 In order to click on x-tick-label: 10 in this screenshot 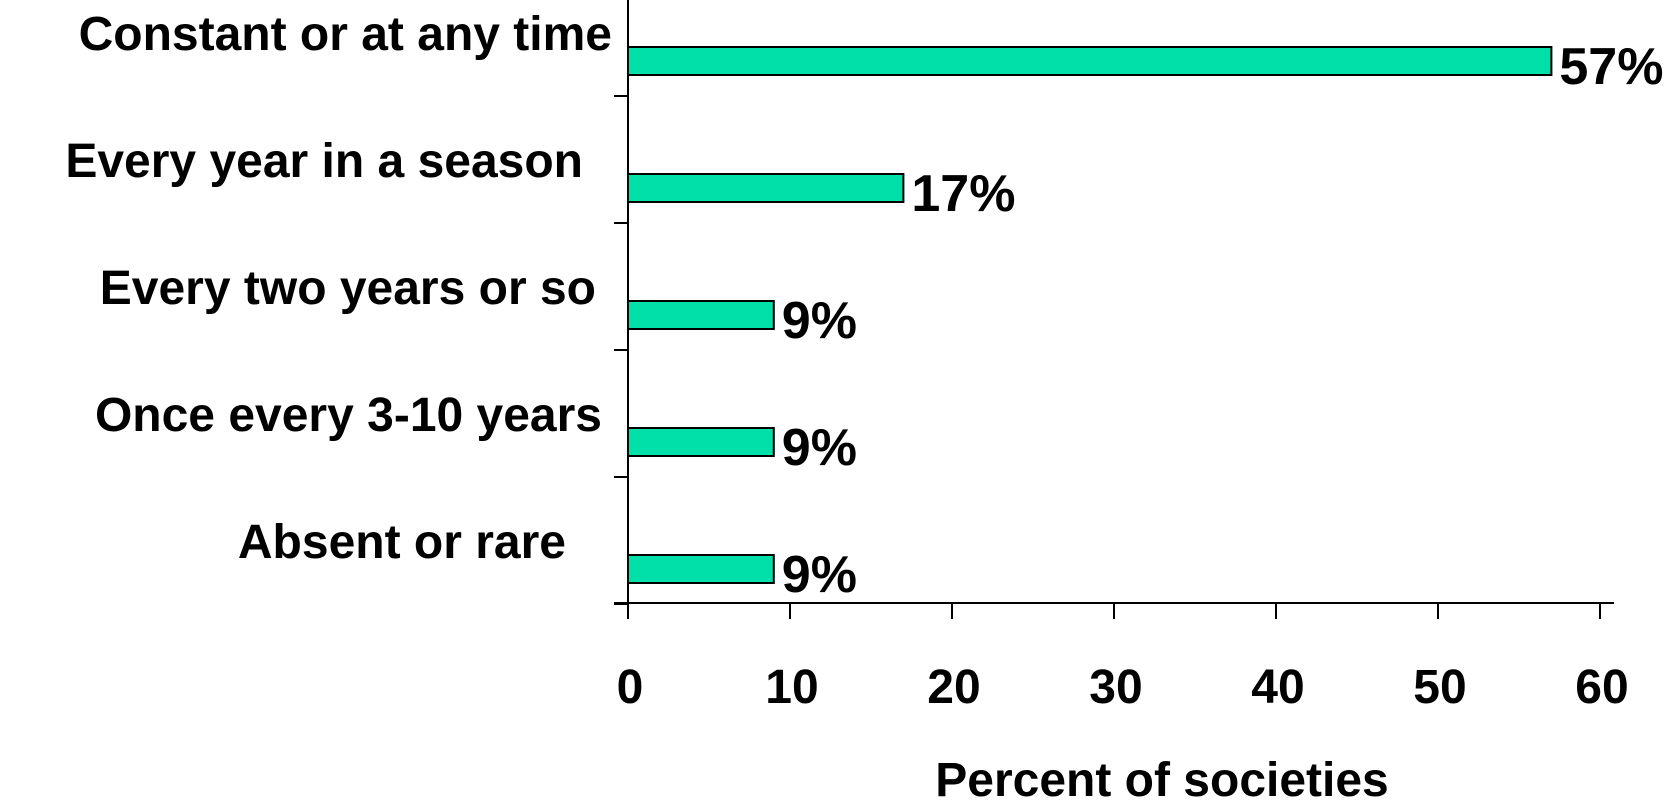, I will do `click(791, 687)`.